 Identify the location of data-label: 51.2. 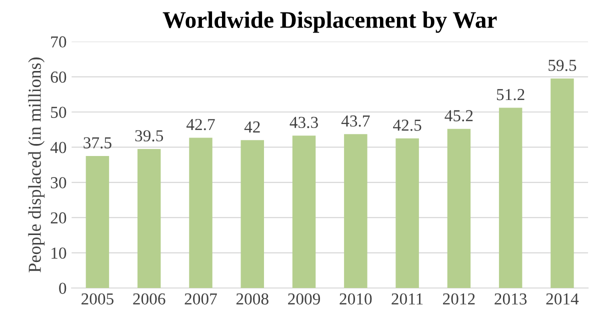
(510, 94).